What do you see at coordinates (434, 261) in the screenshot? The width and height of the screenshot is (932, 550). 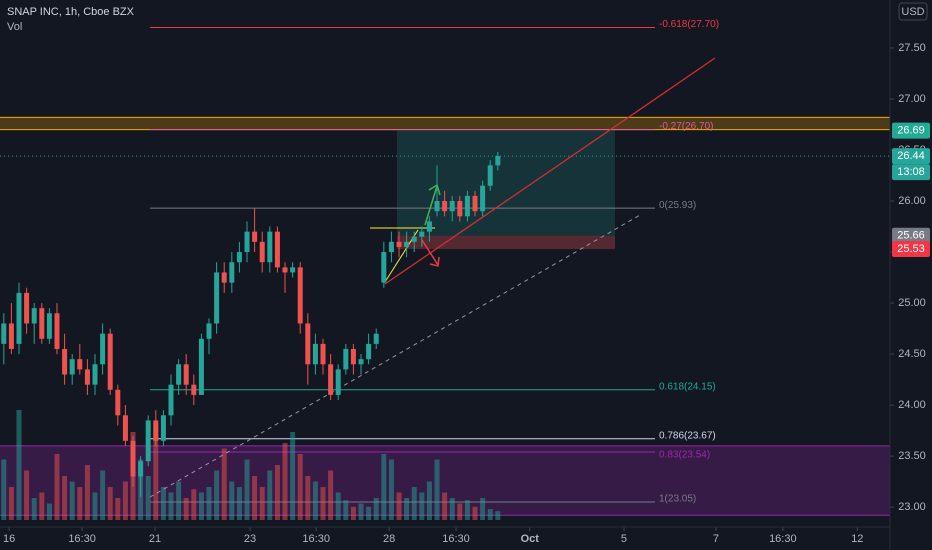 I see `arrow-head` at bounding box center [434, 261].